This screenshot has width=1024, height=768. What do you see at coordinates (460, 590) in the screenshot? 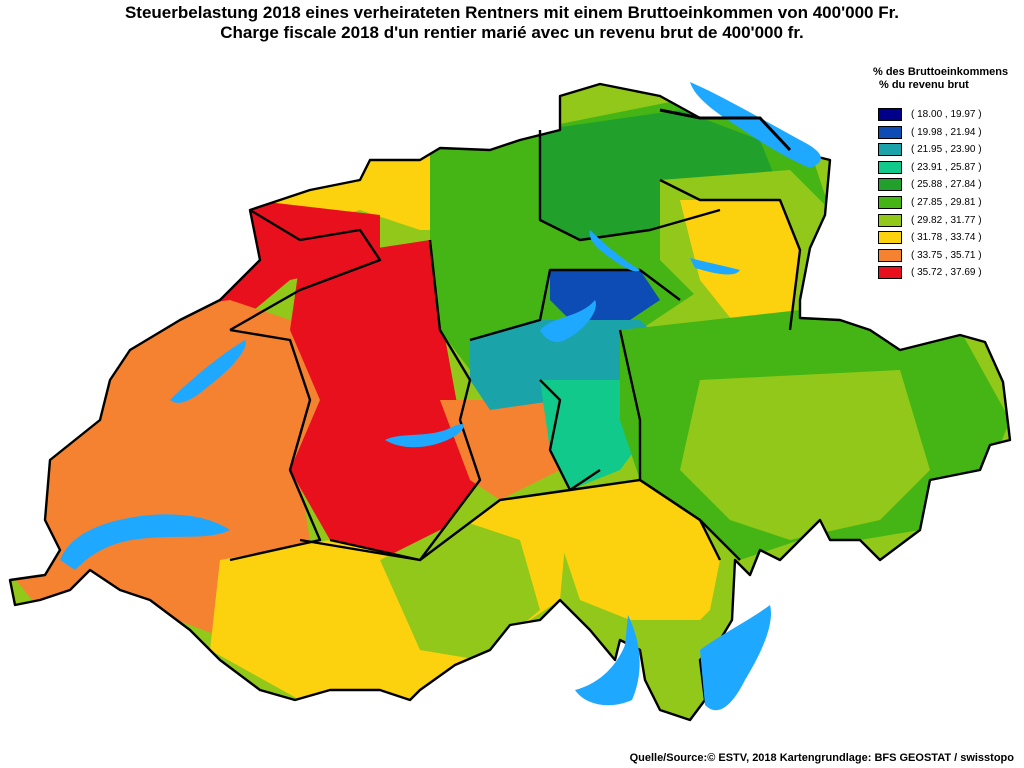
I see `region-valais-green` at bounding box center [460, 590].